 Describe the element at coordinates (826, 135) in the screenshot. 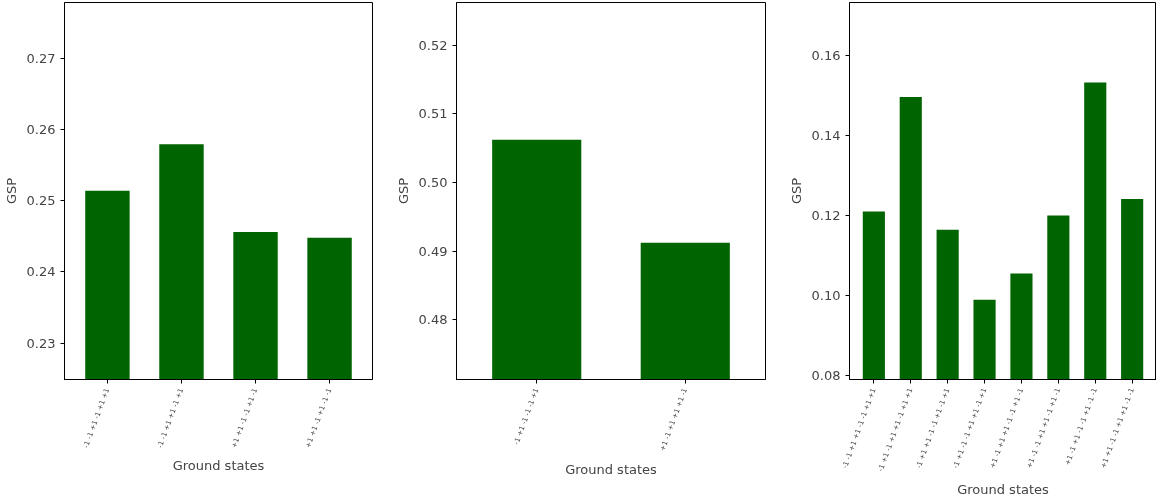

I see `y-tick-label: 0.14` at that location.